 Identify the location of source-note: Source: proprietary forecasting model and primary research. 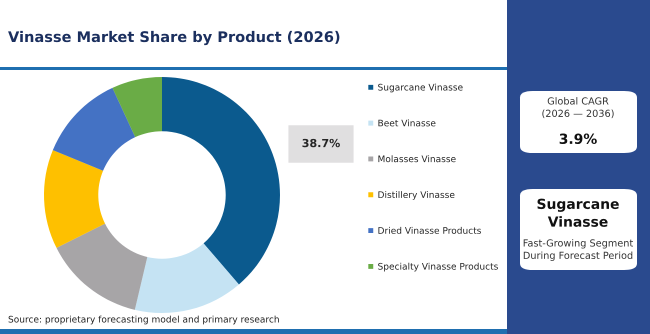
(143, 320).